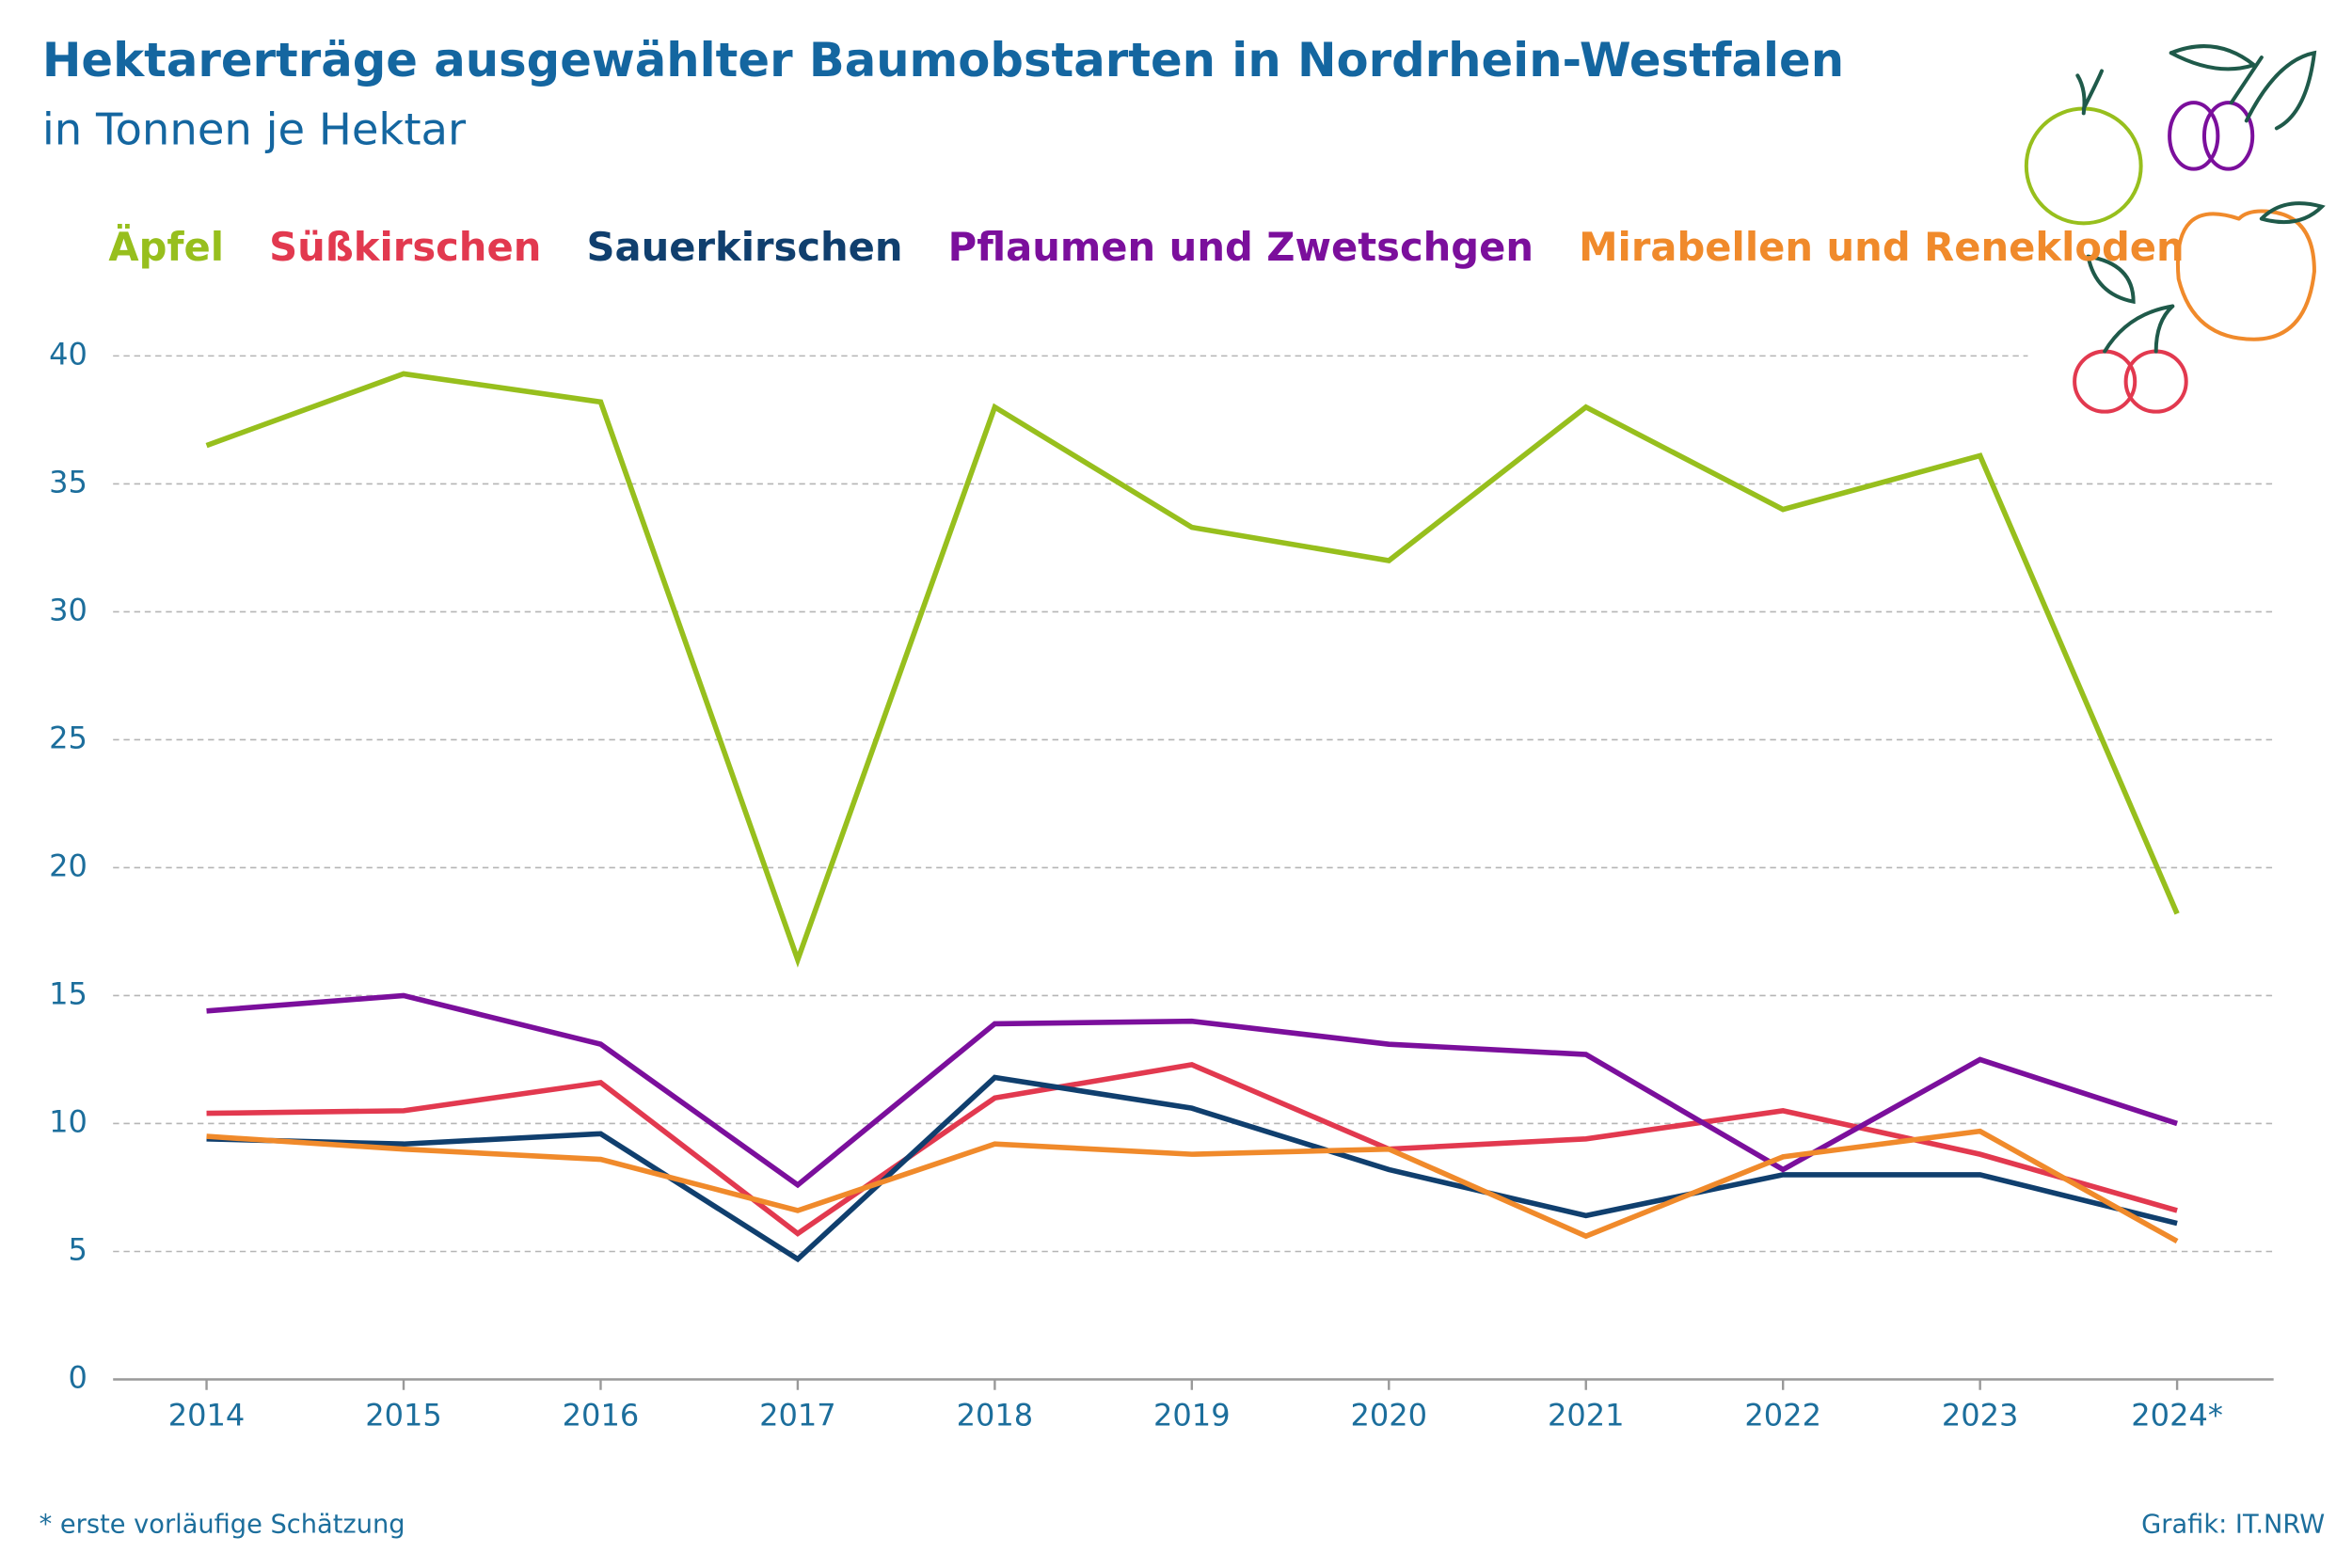  Describe the element at coordinates (1980, 1415) in the screenshot. I see `x-tick-label: 2023` at that location.